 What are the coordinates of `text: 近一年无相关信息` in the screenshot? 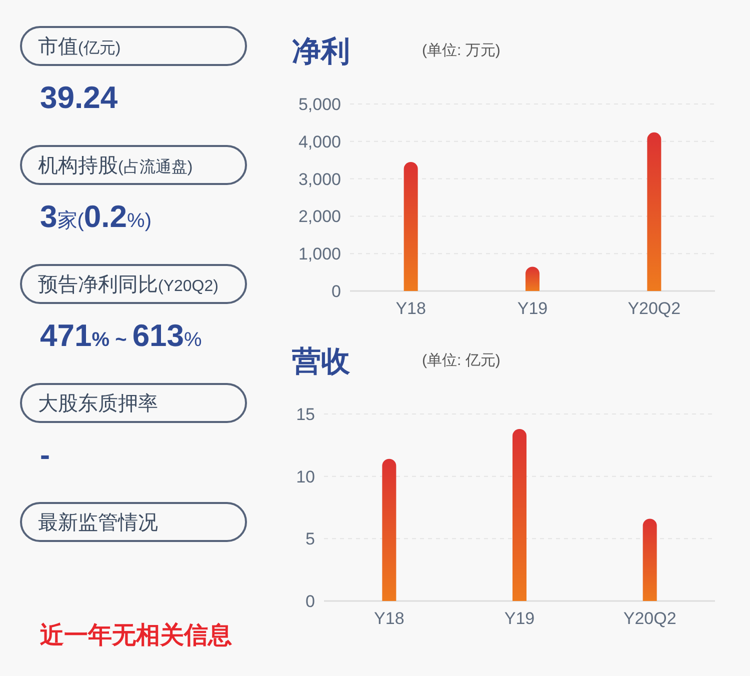 It's located at (136, 635).